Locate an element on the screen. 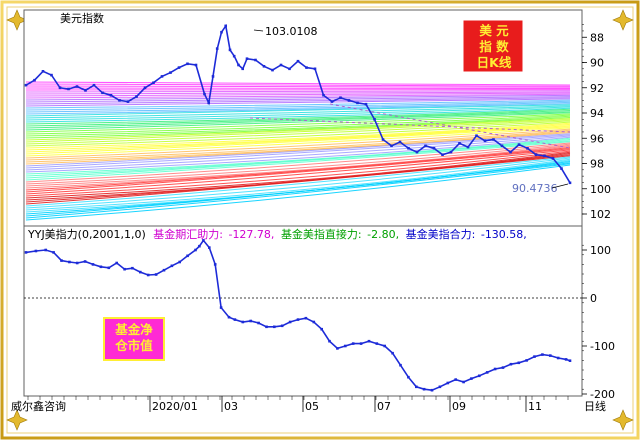  fund-net-position-badge: 基金净仓市值 is located at coordinates (134, 339).